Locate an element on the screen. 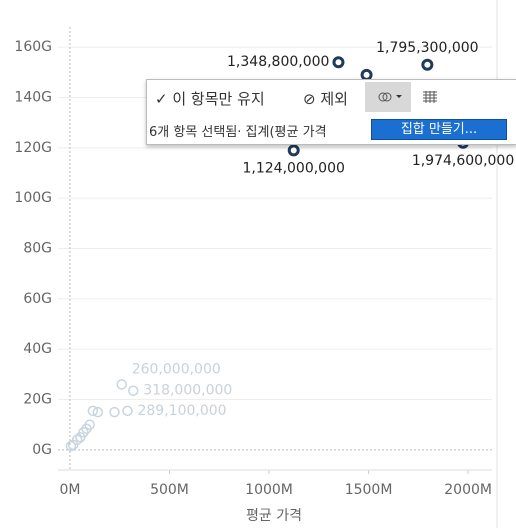 This screenshot has height=528, width=516. menu-group-button is located at coordinates (388, 97).